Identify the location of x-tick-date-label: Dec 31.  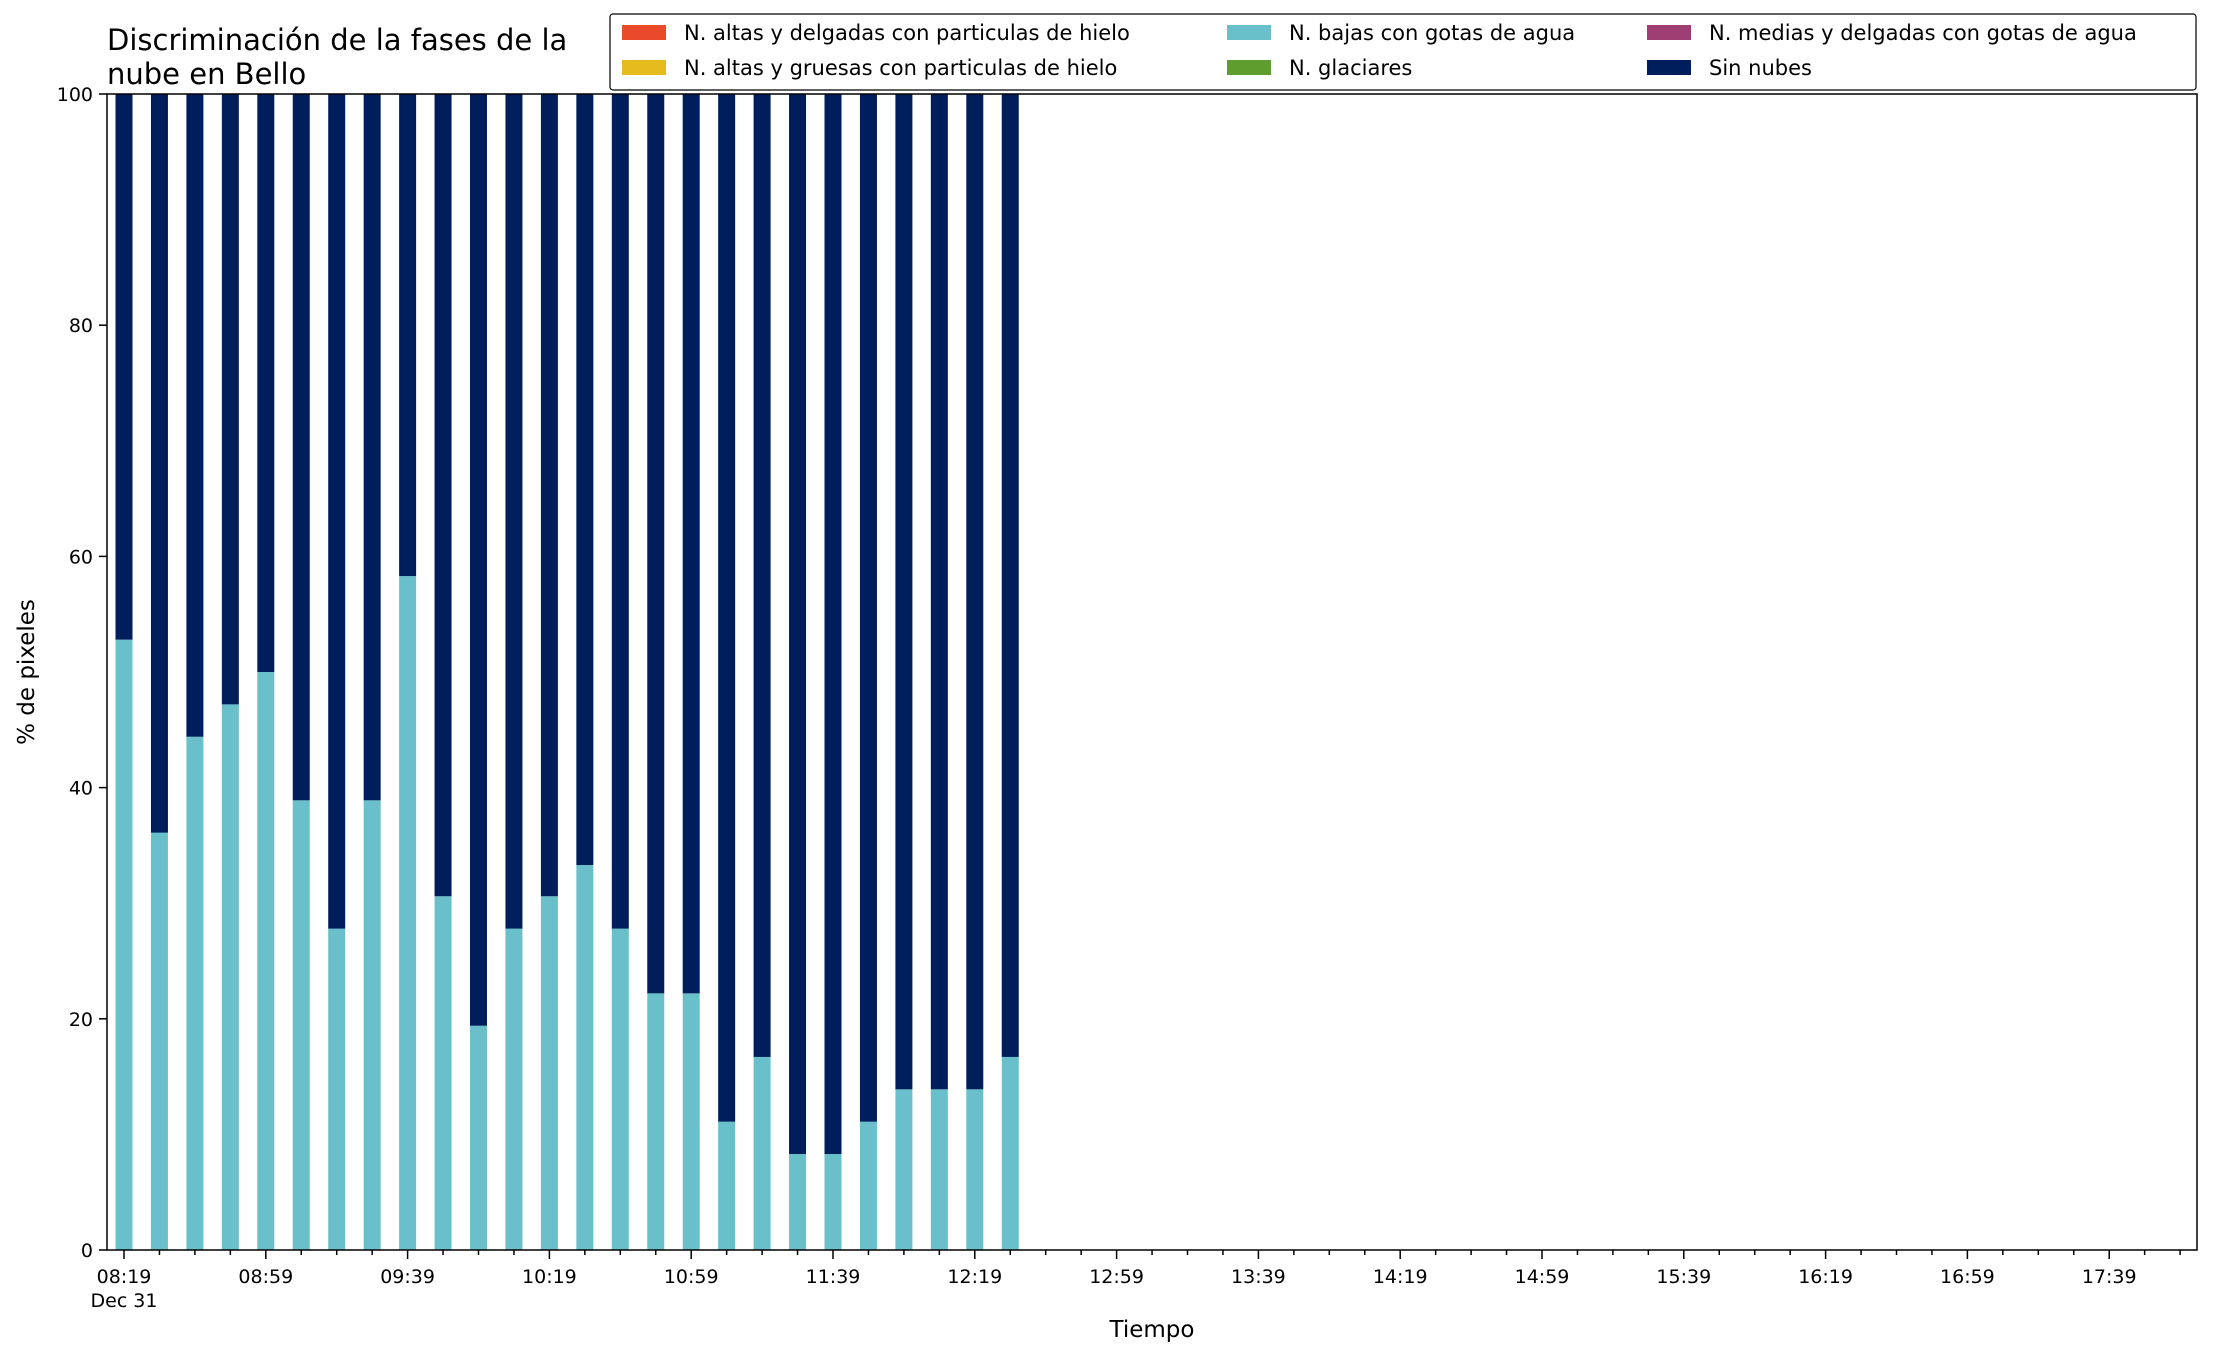
(124, 1301).